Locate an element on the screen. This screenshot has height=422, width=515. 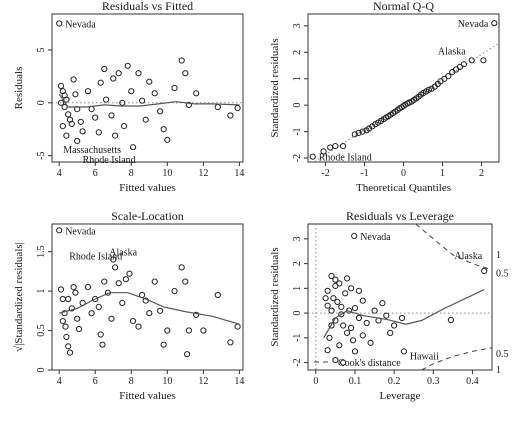
plot-area is located at coordinates (404, 91).